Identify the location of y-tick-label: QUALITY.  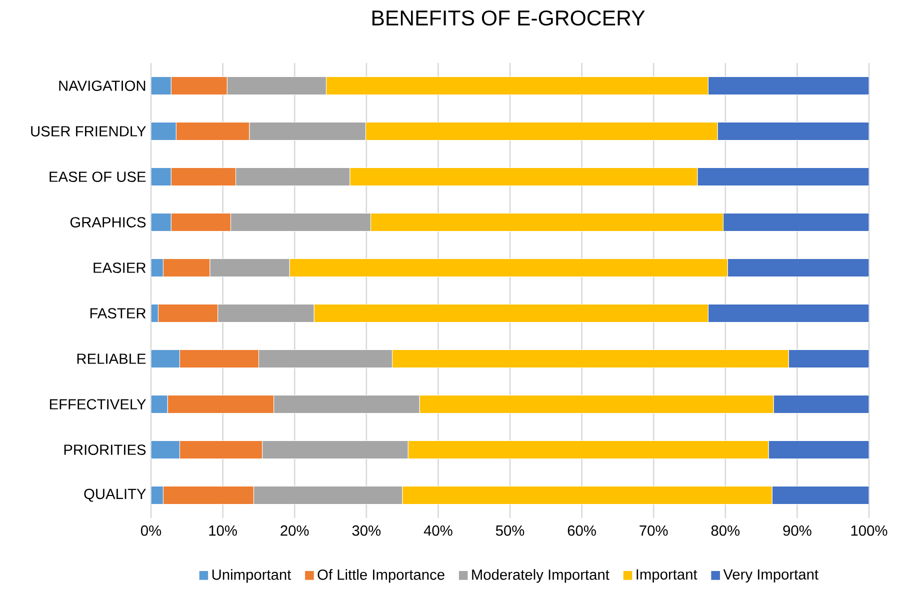
(115, 495).